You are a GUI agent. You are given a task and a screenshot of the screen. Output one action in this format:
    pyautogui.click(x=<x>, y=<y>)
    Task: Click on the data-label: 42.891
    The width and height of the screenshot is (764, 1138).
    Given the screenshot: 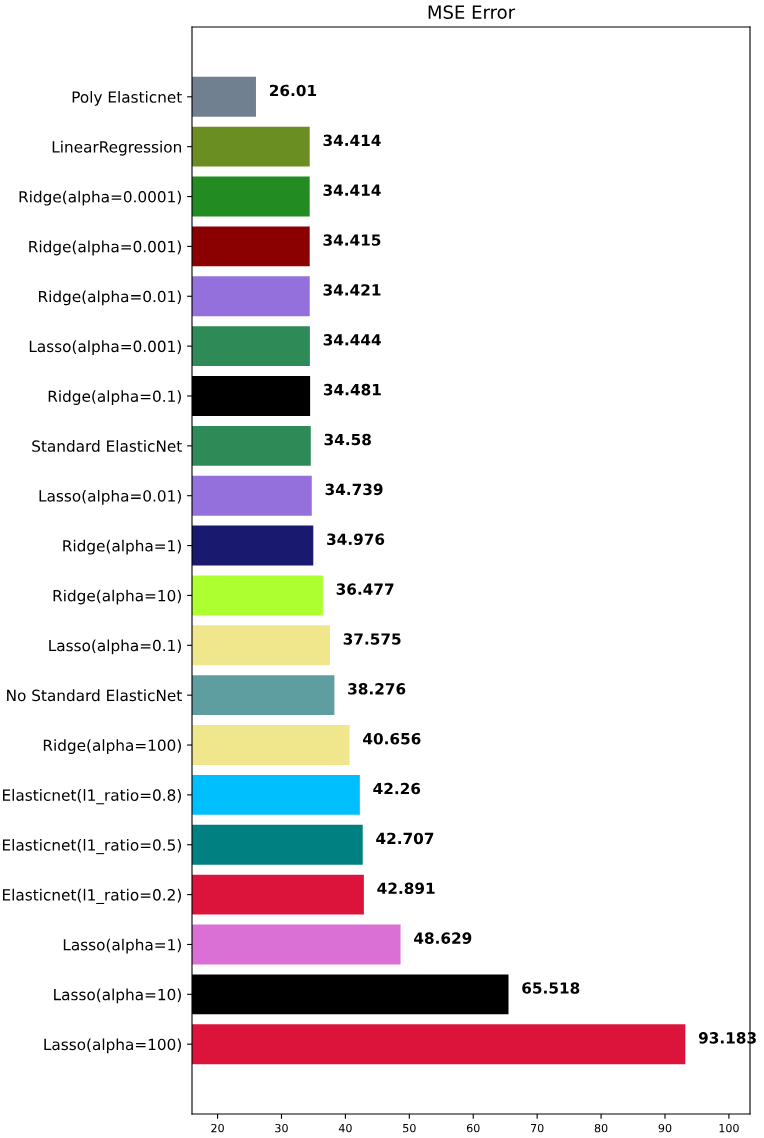 What is the action you would take?
    pyautogui.click(x=406, y=888)
    